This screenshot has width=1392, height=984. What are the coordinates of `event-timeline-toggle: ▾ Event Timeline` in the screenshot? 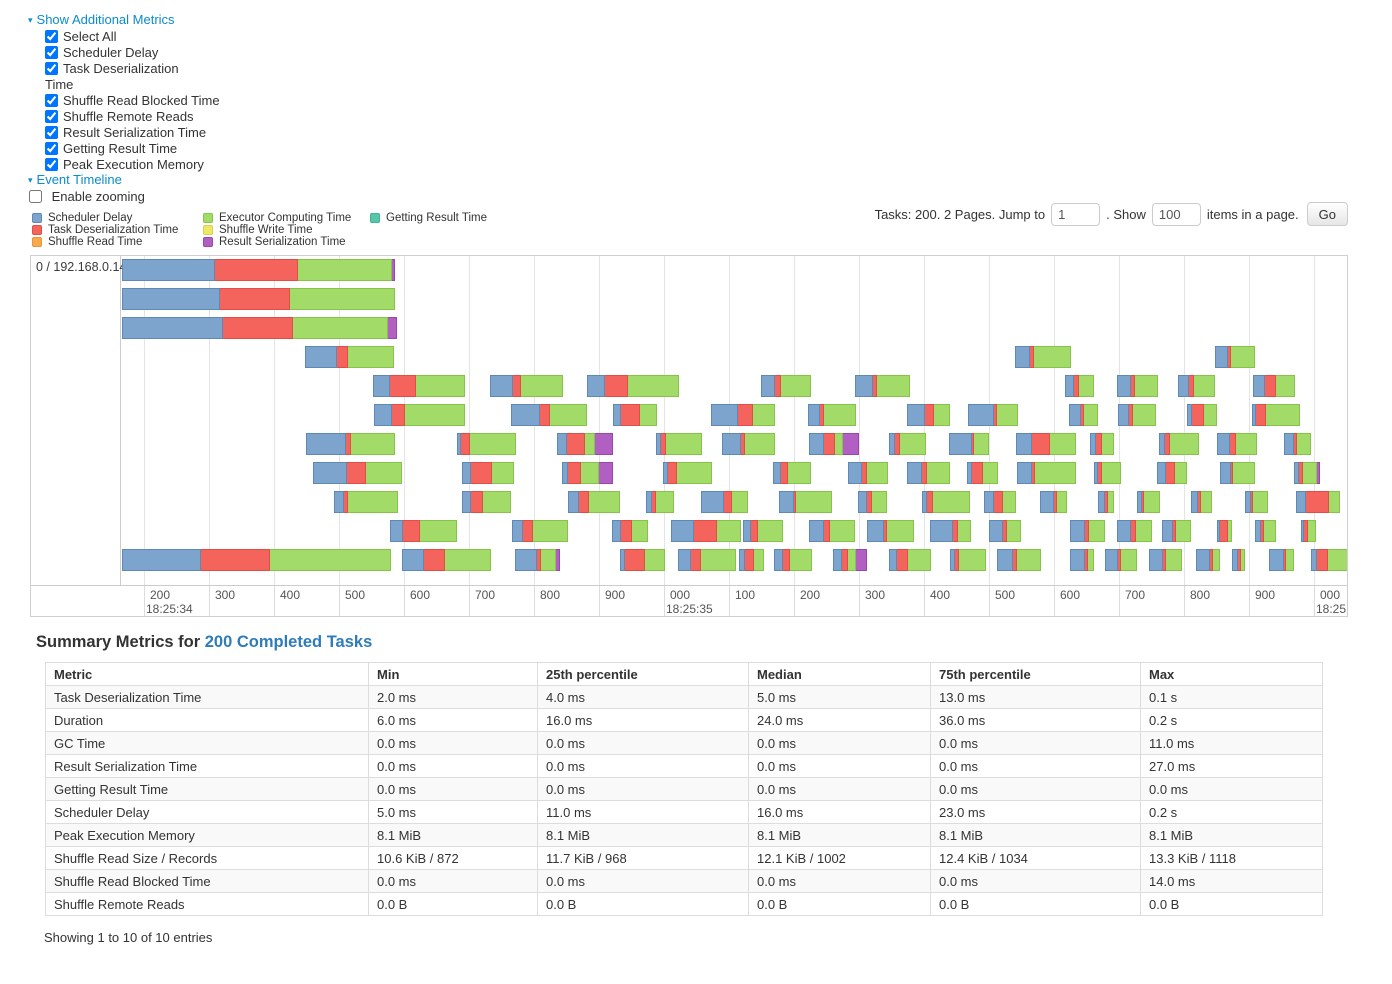 It's located at (75, 179).